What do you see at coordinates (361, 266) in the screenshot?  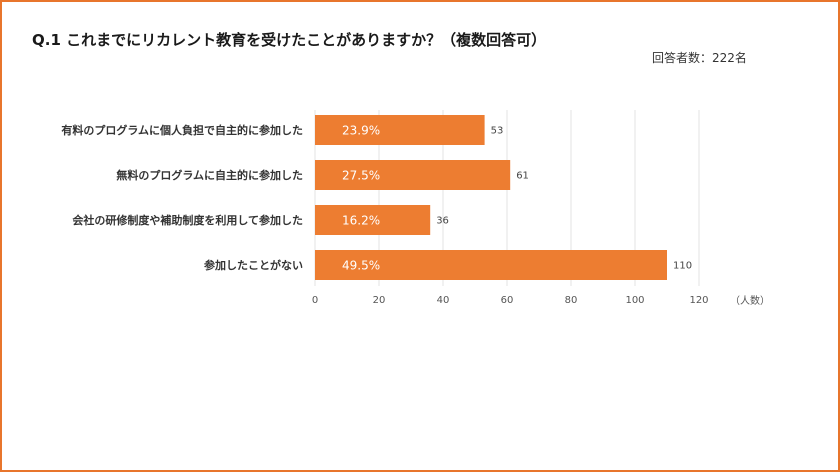 I see `bar-percent-label: 49.5%` at bounding box center [361, 266].